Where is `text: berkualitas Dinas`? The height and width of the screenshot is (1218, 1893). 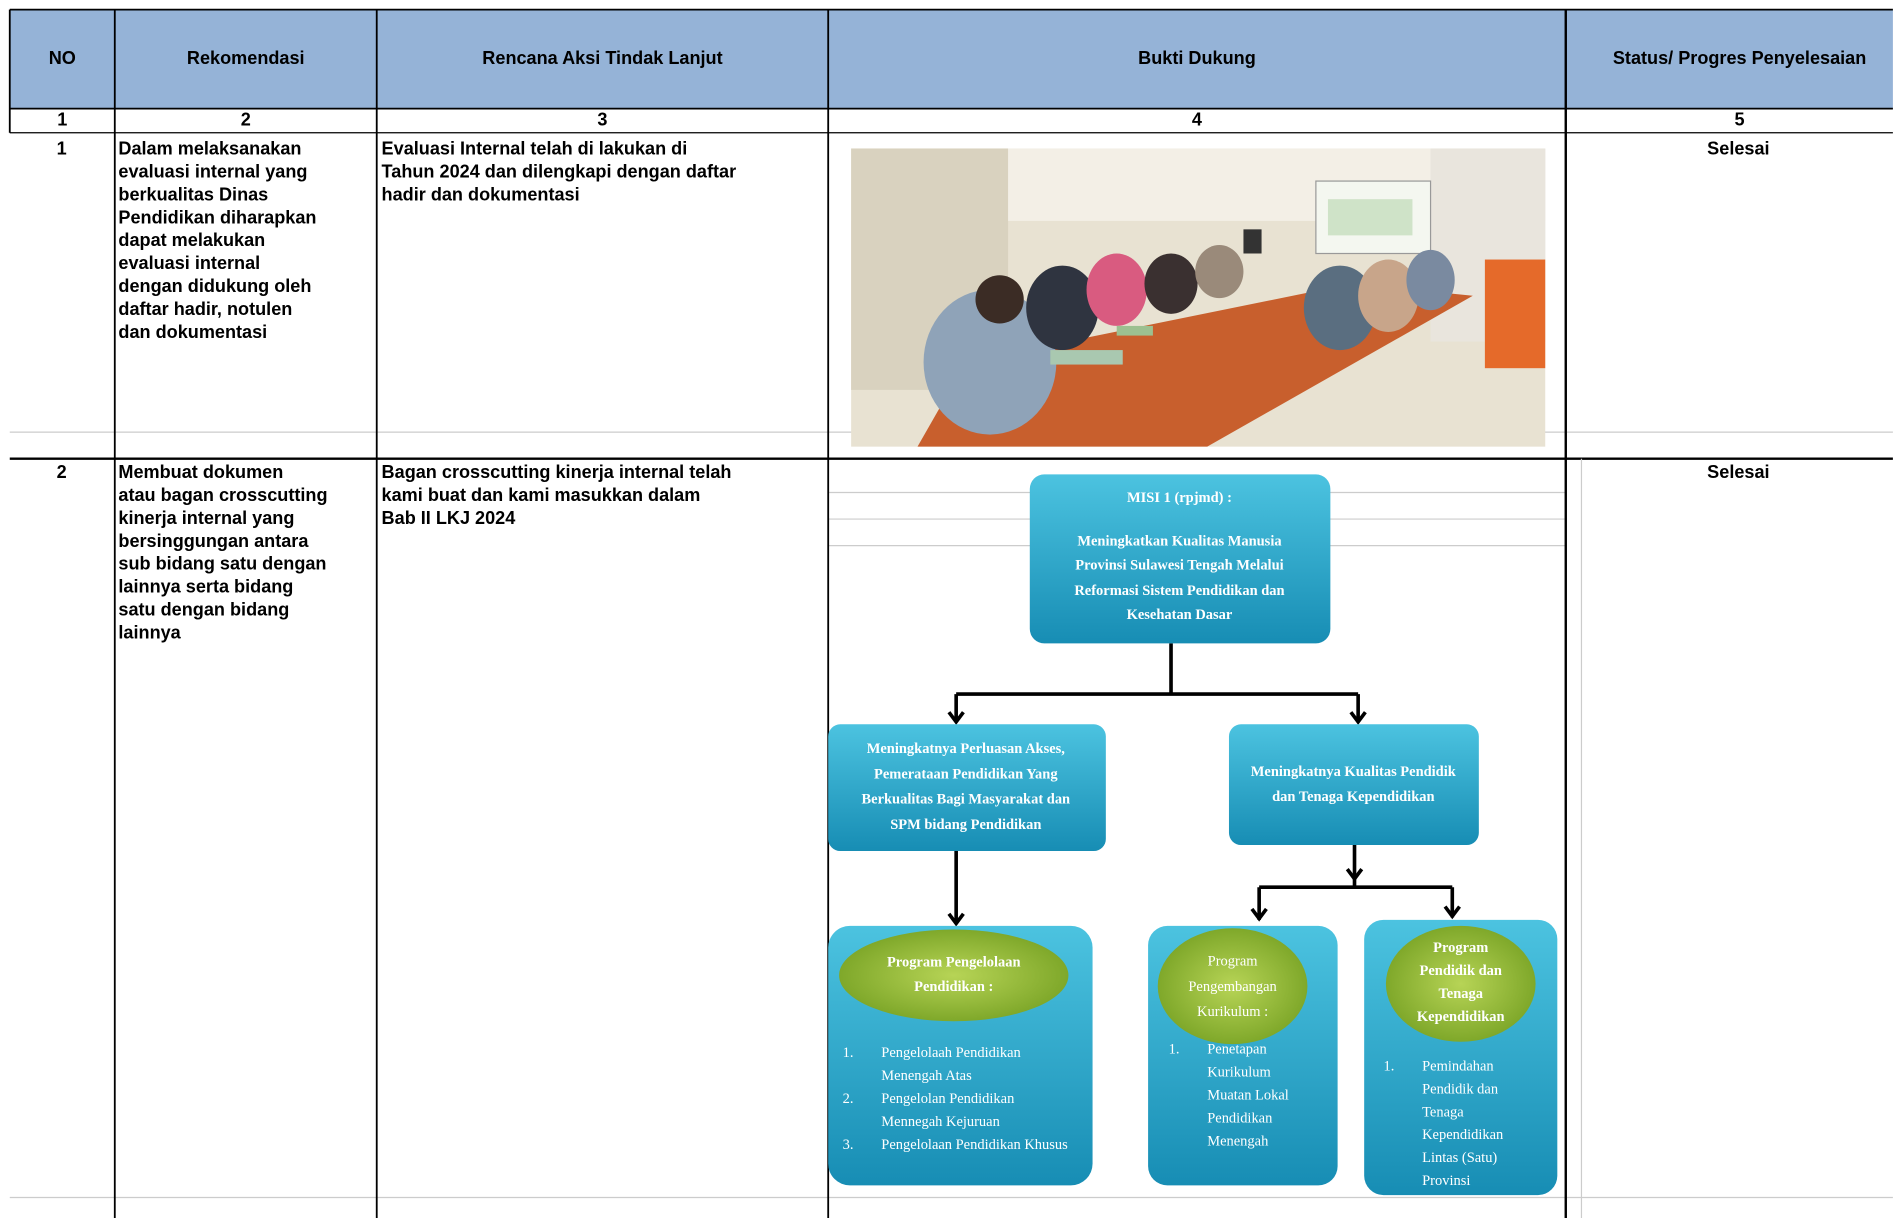
text: berkualitas Dinas is located at coordinates (193, 194).